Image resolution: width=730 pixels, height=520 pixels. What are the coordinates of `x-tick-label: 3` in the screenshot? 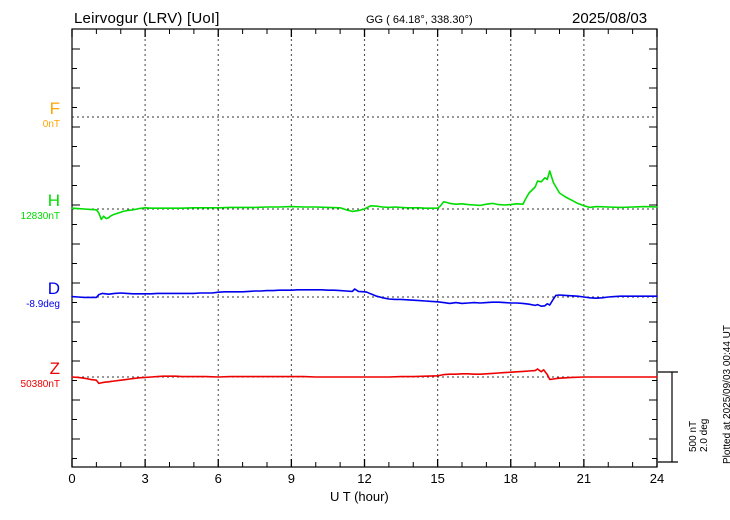 It's located at (145, 478).